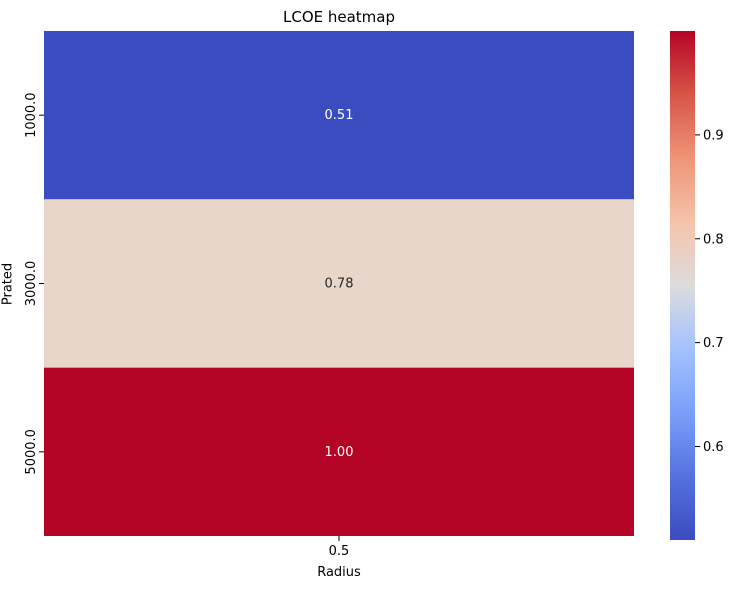 The height and width of the screenshot is (590, 738). I want to click on y-axis: 1000.0 3000.0 5000.0, so click(34, 283).